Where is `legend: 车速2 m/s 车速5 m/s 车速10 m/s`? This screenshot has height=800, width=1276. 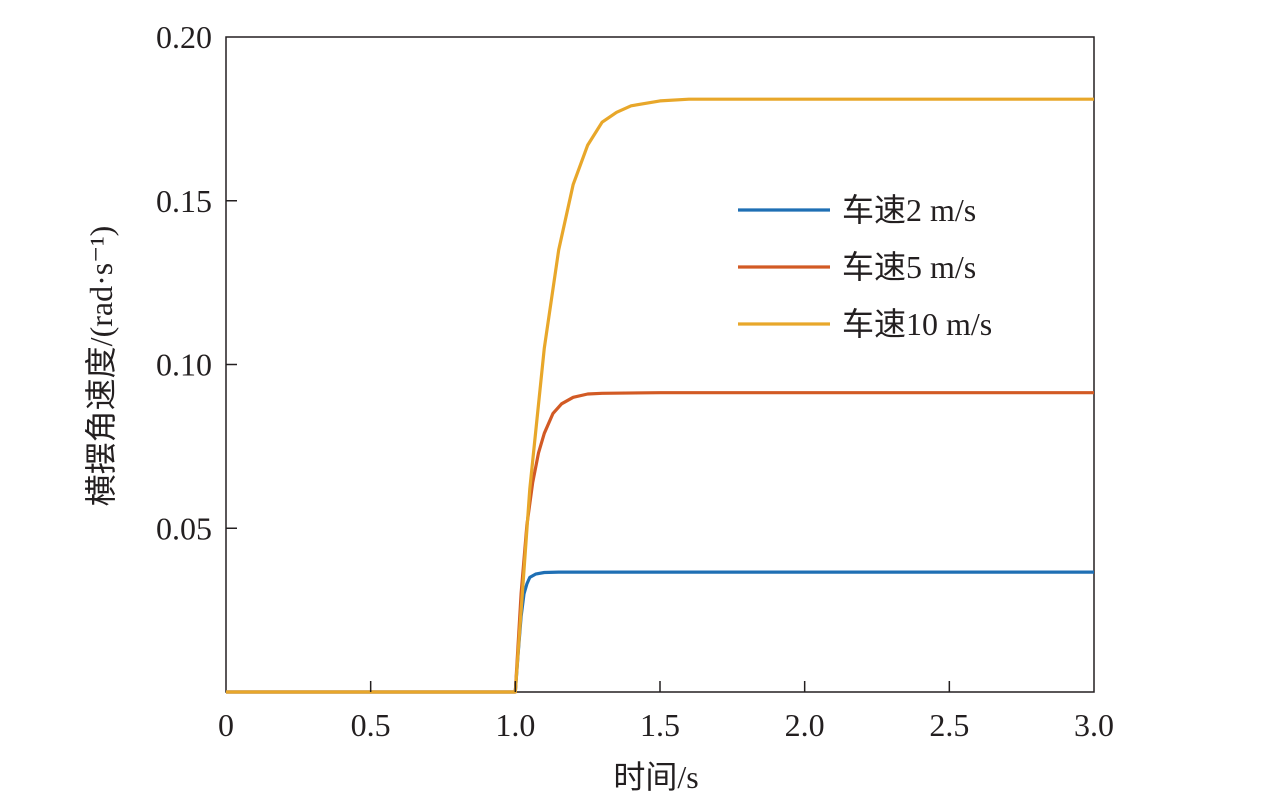
legend: 车速2 m/s 车速5 m/s 车速10 m/s is located at coordinates (865, 267).